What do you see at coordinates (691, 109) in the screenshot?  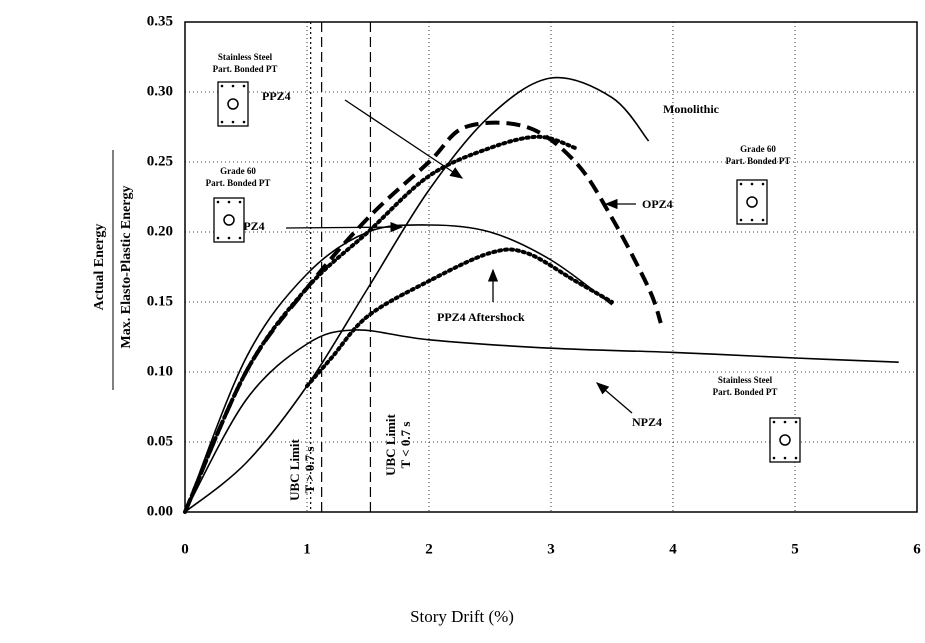 I see `series-label: Monolithic` at bounding box center [691, 109].